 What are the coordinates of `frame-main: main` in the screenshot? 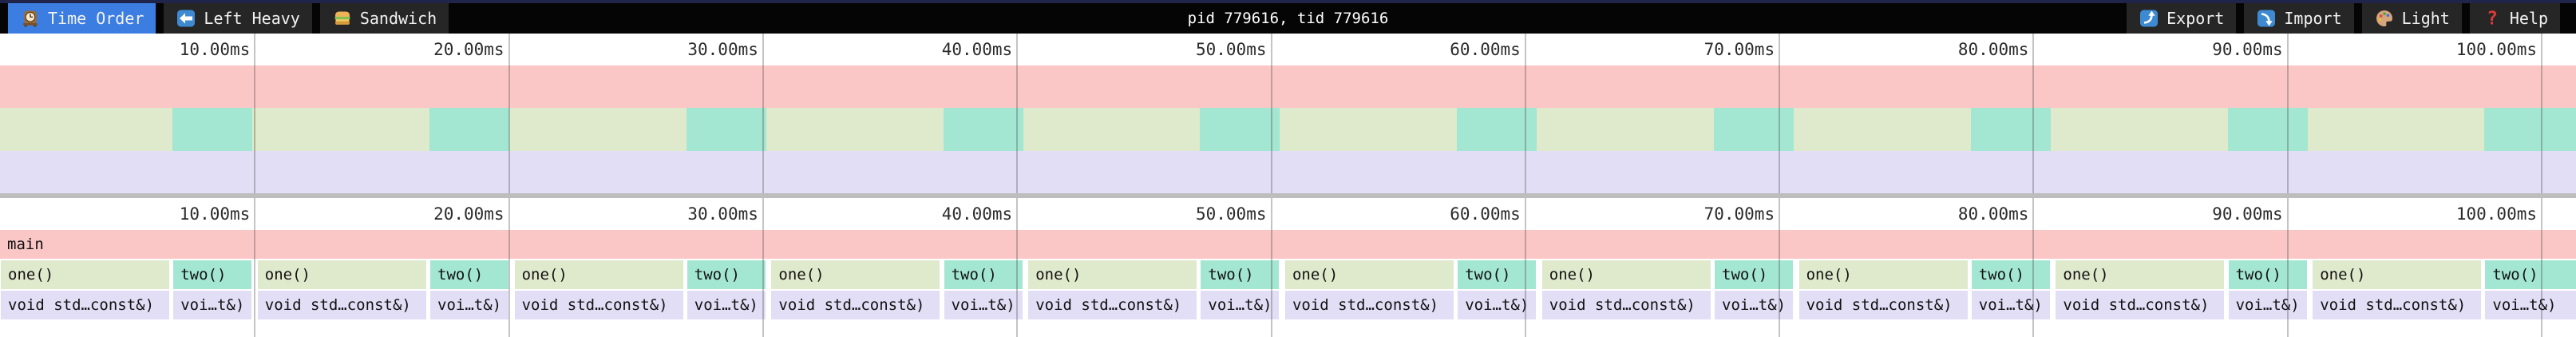 It's located at (1288, 244).